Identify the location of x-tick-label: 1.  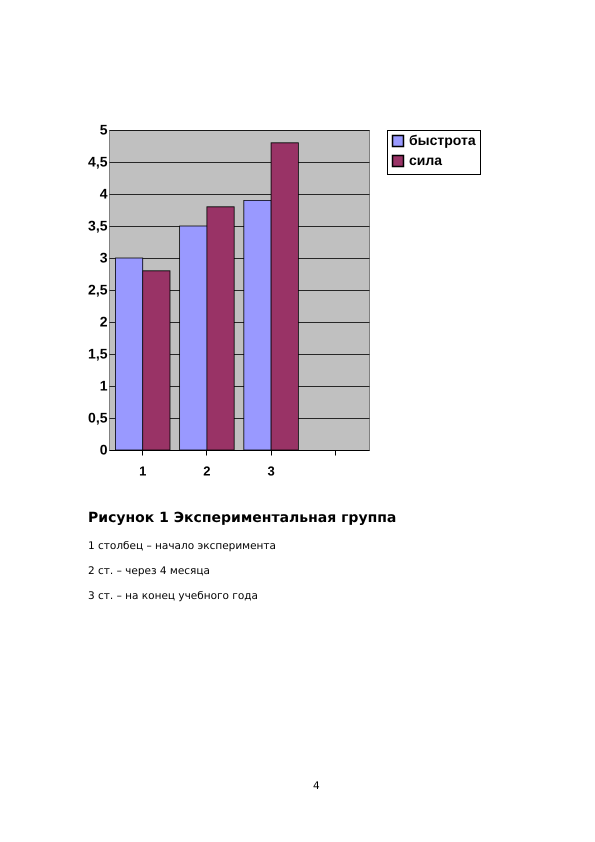
(142, 471).